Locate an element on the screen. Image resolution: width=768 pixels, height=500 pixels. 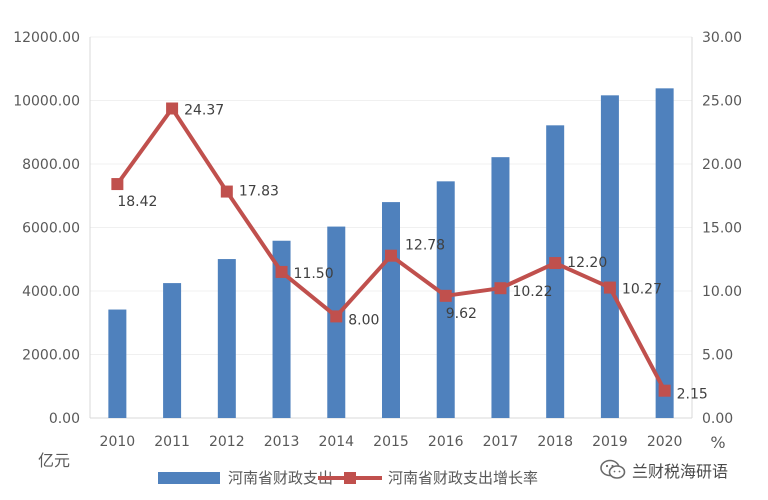
y-right-unit-label: % is located at coordinates (717, 442).